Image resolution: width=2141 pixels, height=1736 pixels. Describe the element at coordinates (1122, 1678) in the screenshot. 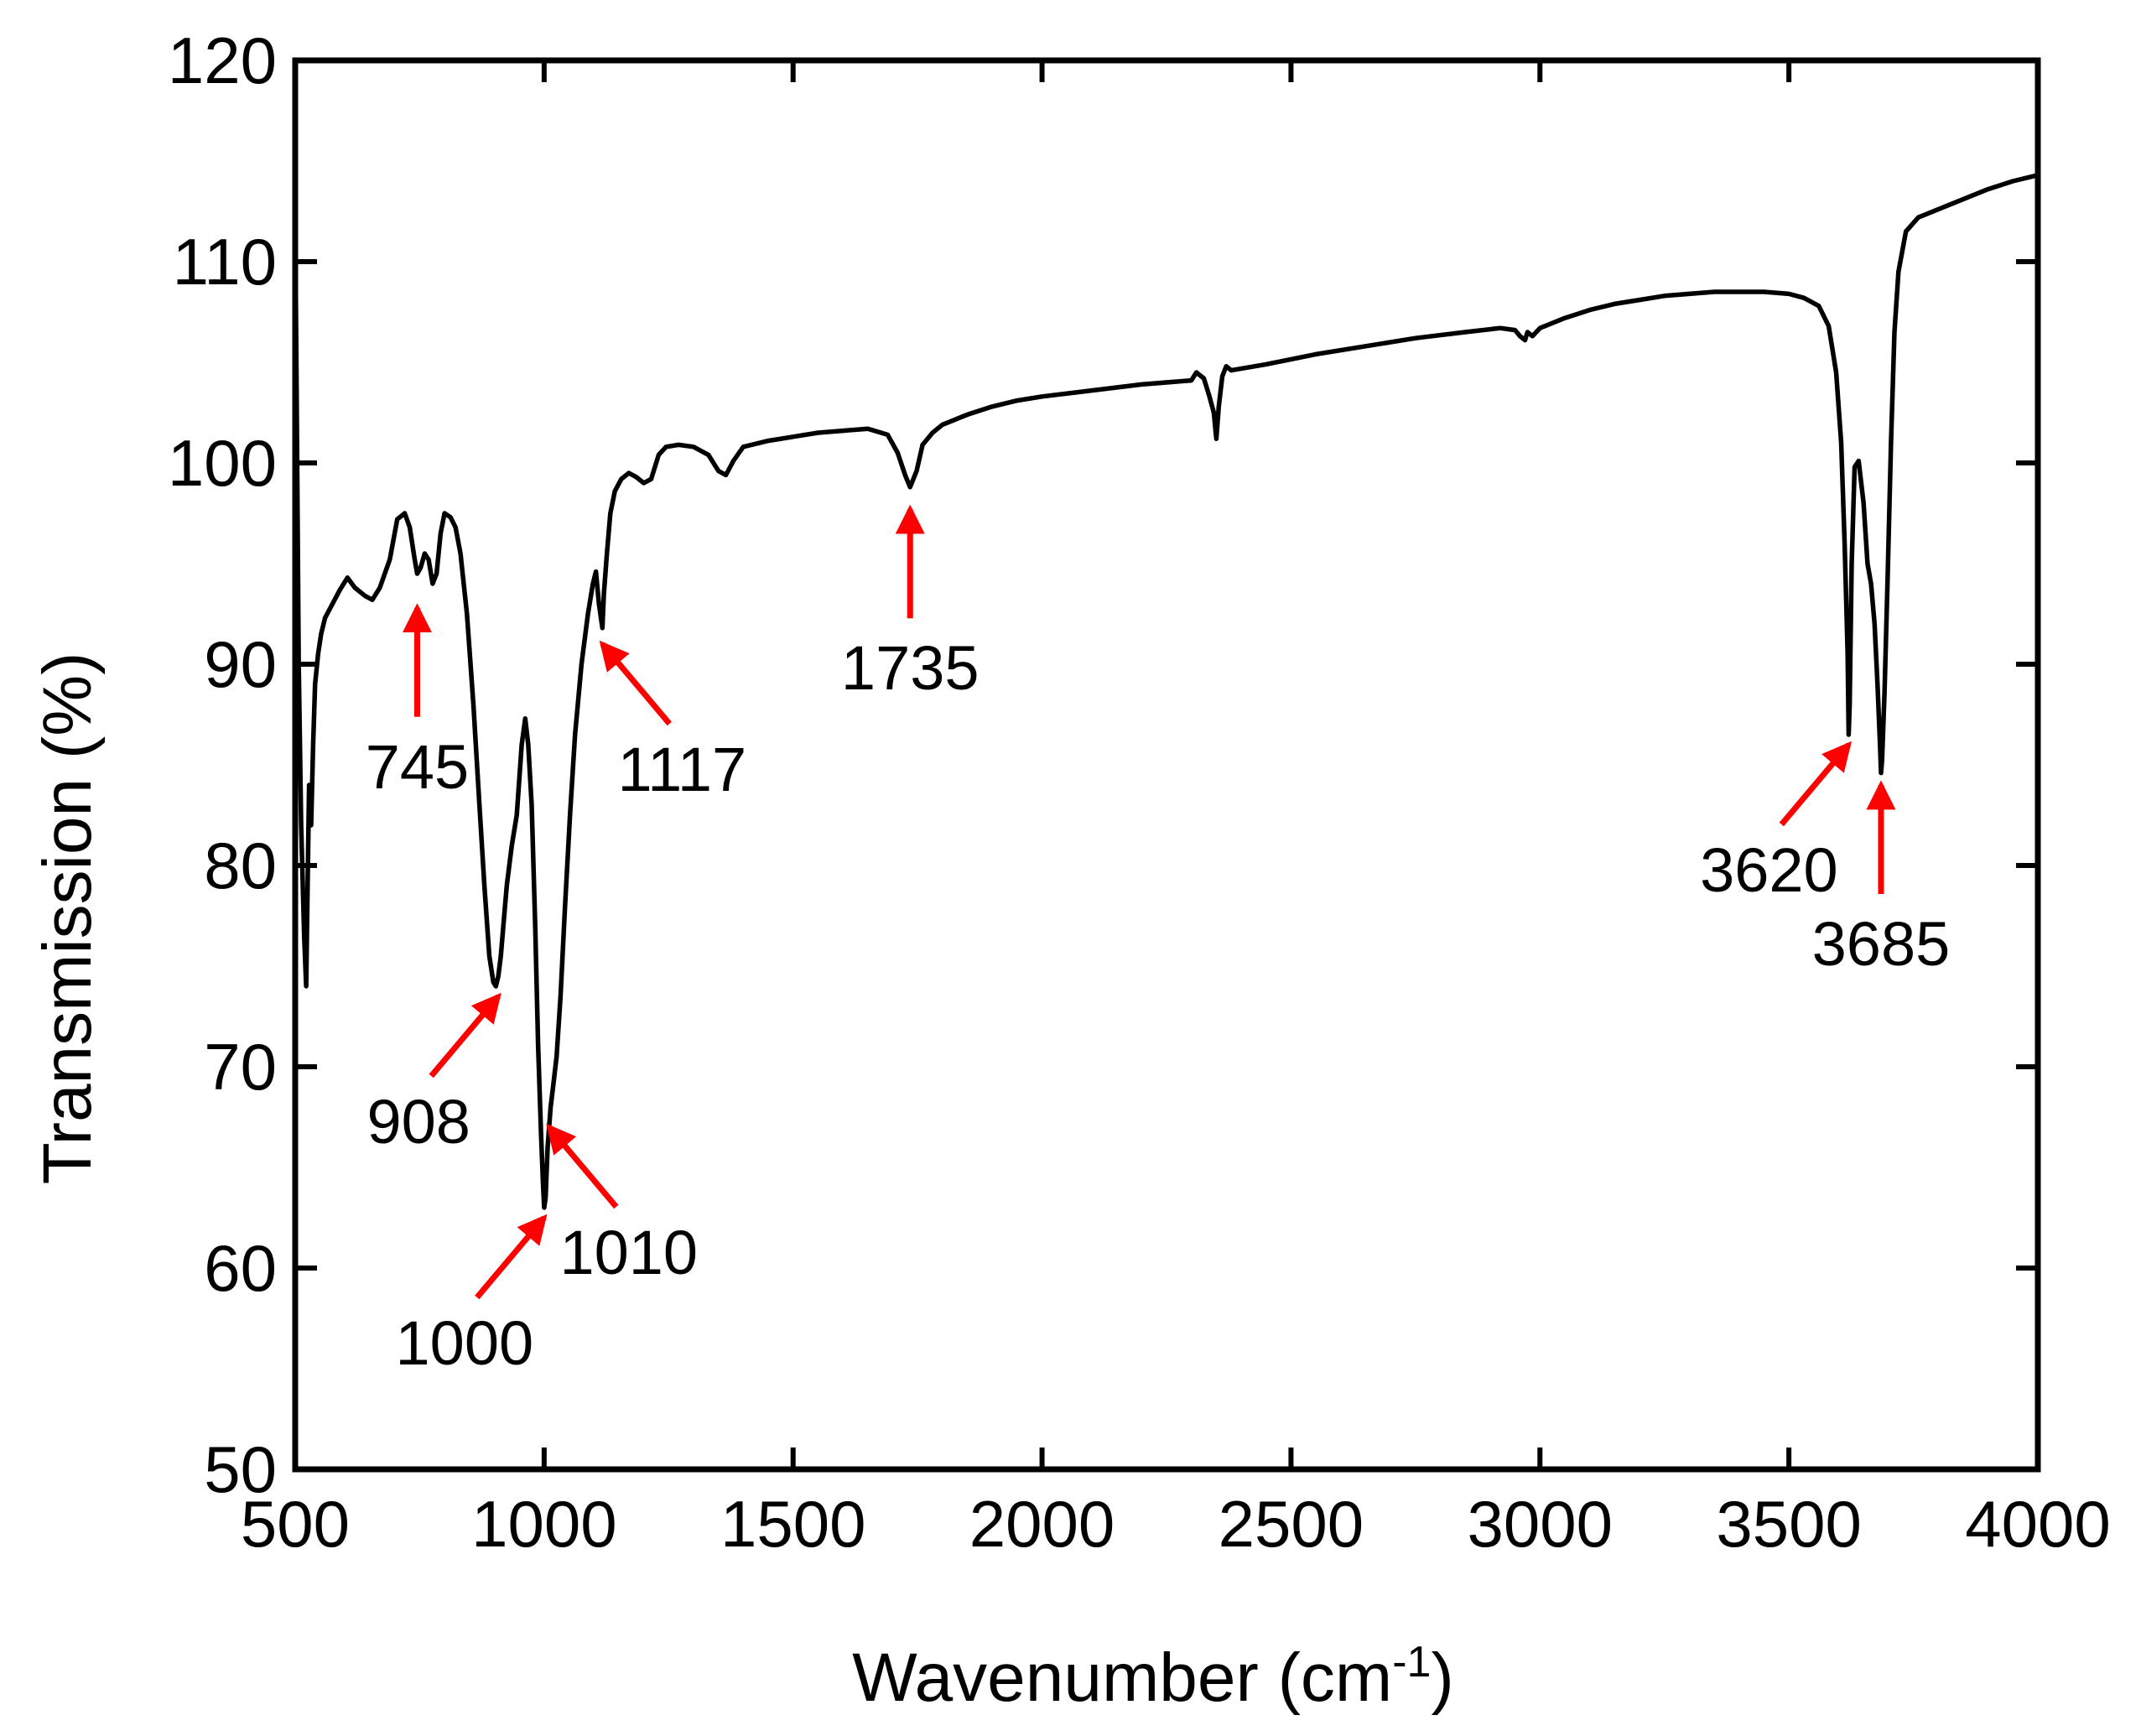

I see `x-axis-title-main: Wavenumber (cm` at that location.